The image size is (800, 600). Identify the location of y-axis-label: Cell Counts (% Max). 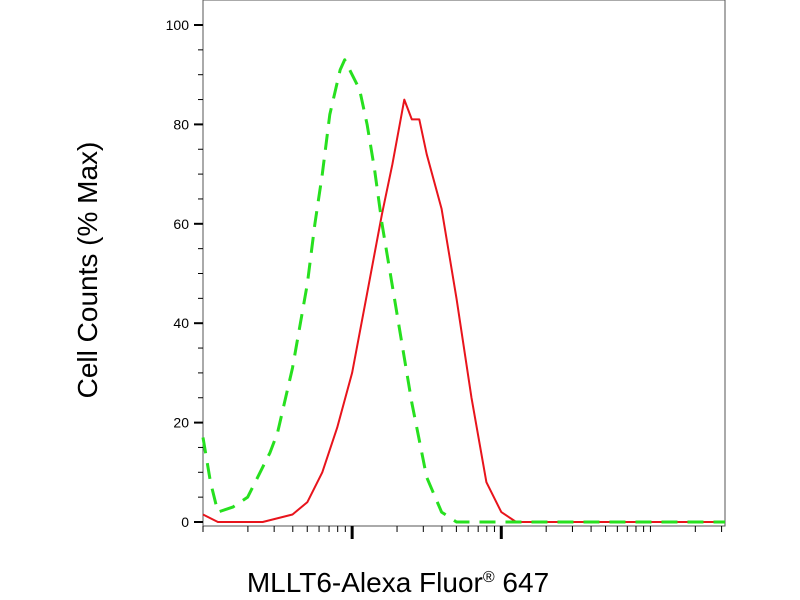
(87, 270).